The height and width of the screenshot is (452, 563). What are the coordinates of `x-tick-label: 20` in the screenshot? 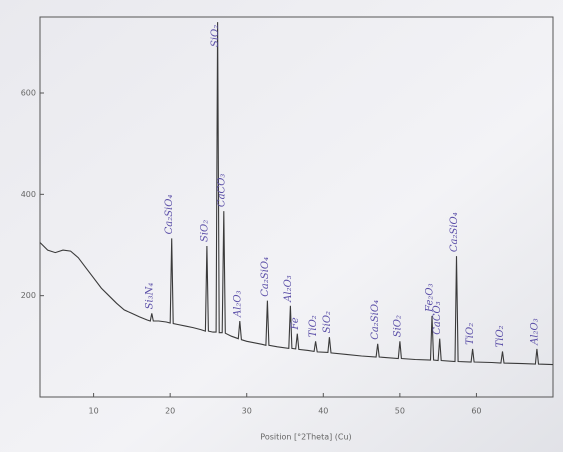 It's located at (170, 411).